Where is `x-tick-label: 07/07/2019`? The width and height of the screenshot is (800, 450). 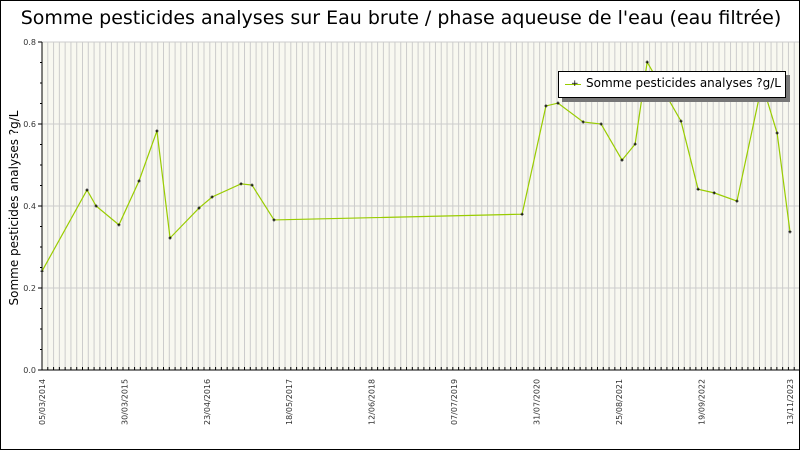 x-tick-label: 07/07/2019 is located at coordinates (454, 402).